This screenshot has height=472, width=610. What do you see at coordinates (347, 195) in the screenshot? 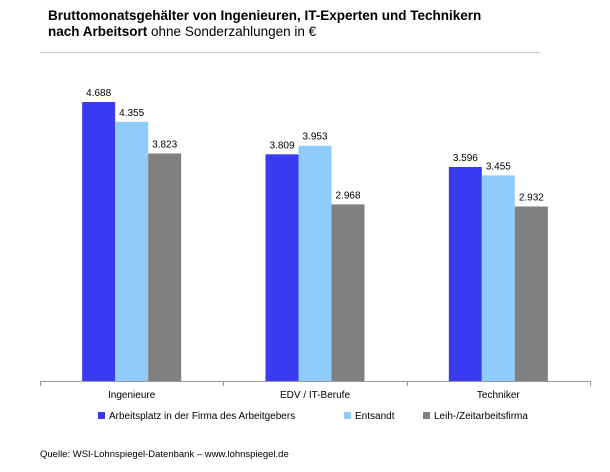
I see `data-label: 2.968` at bounding box center [347, 195].